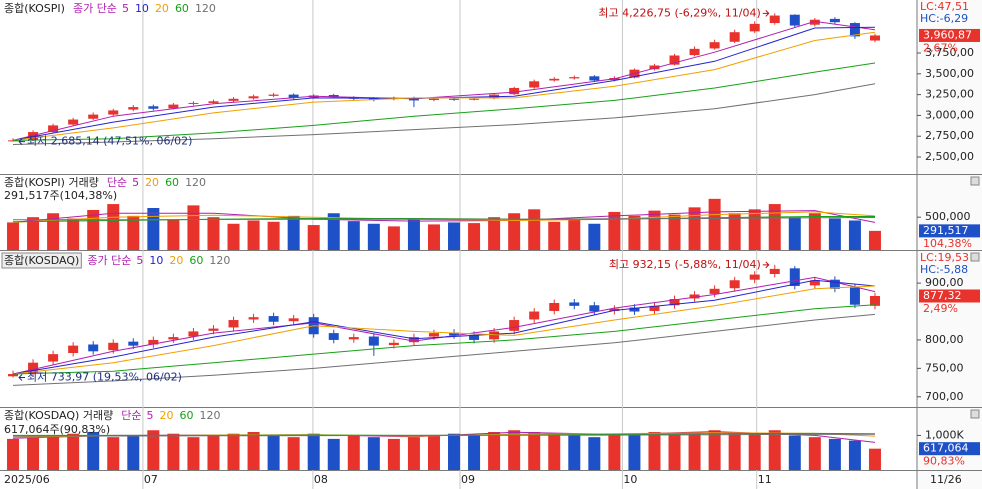 Image resolution: width=982 pixels, height=489 pixels. What do you see at coordinates (95, 8) in the screenshot?
I see `ma-label: 종가 단순` at bounding box center [95, 8].